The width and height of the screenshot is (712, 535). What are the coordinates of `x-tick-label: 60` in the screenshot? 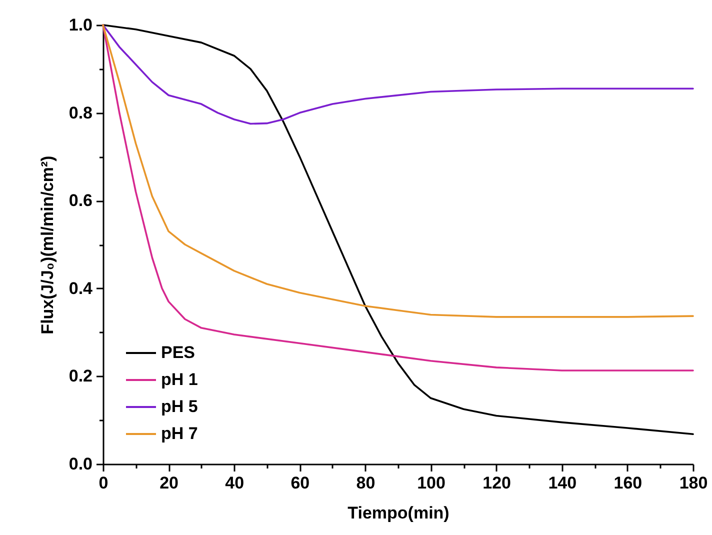 It's located at (300, 483).